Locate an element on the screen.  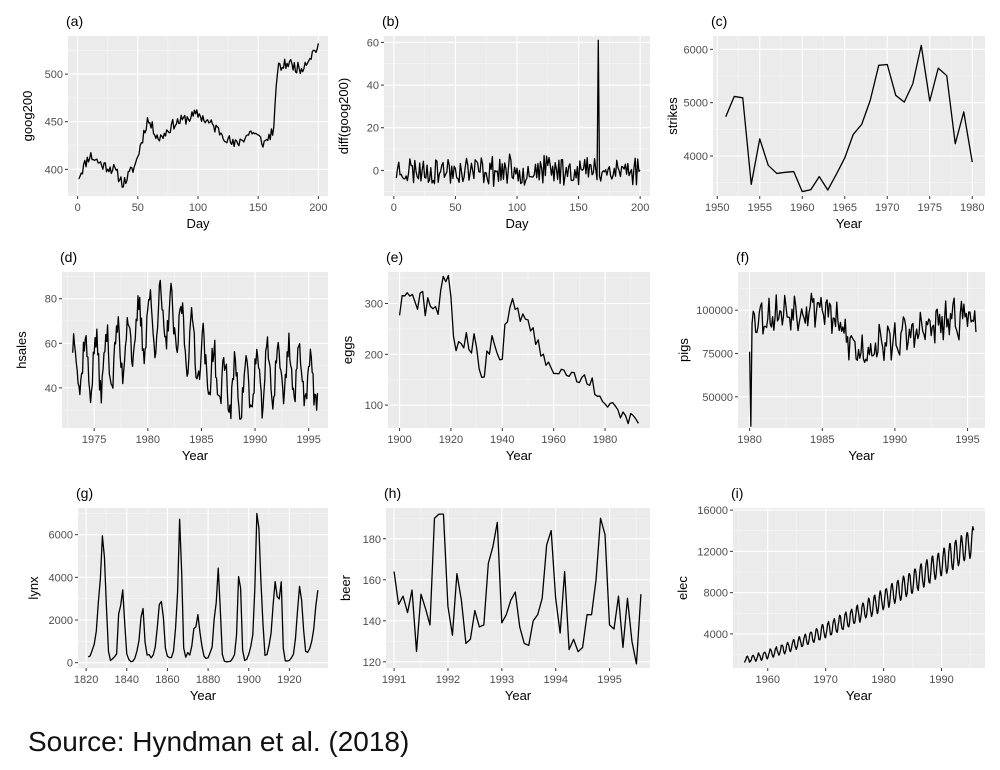
panel-title: (c) is located at coordinates (719, 21).